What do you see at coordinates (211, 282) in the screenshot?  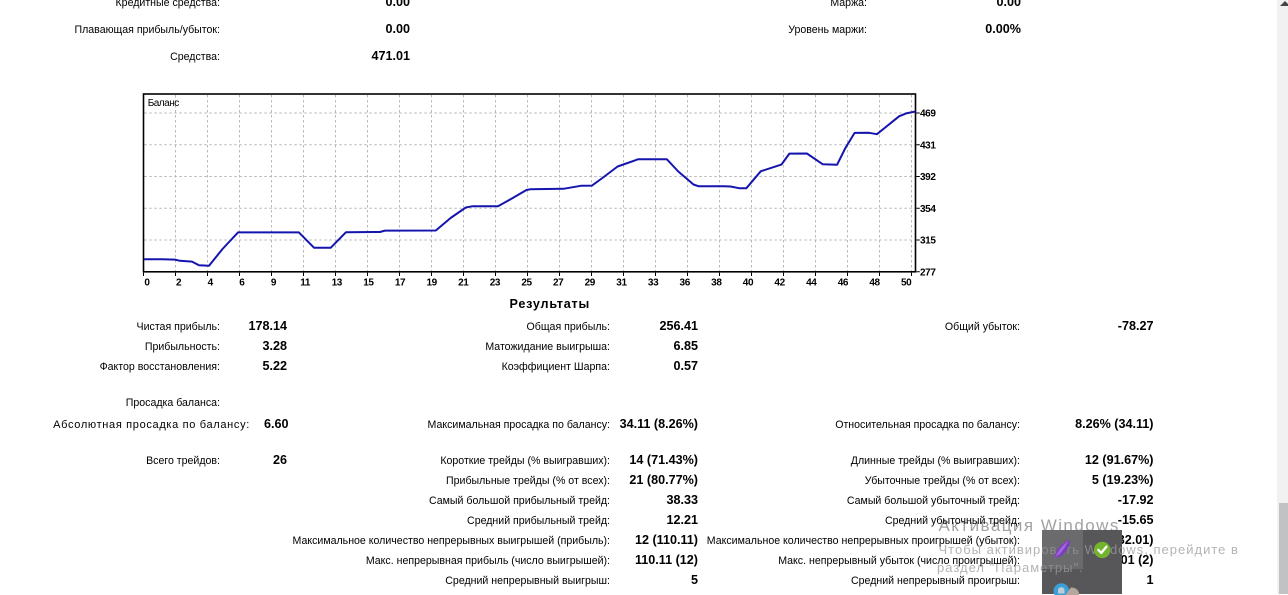 I see `svg-text: 4` at bounding box center [211, 282].